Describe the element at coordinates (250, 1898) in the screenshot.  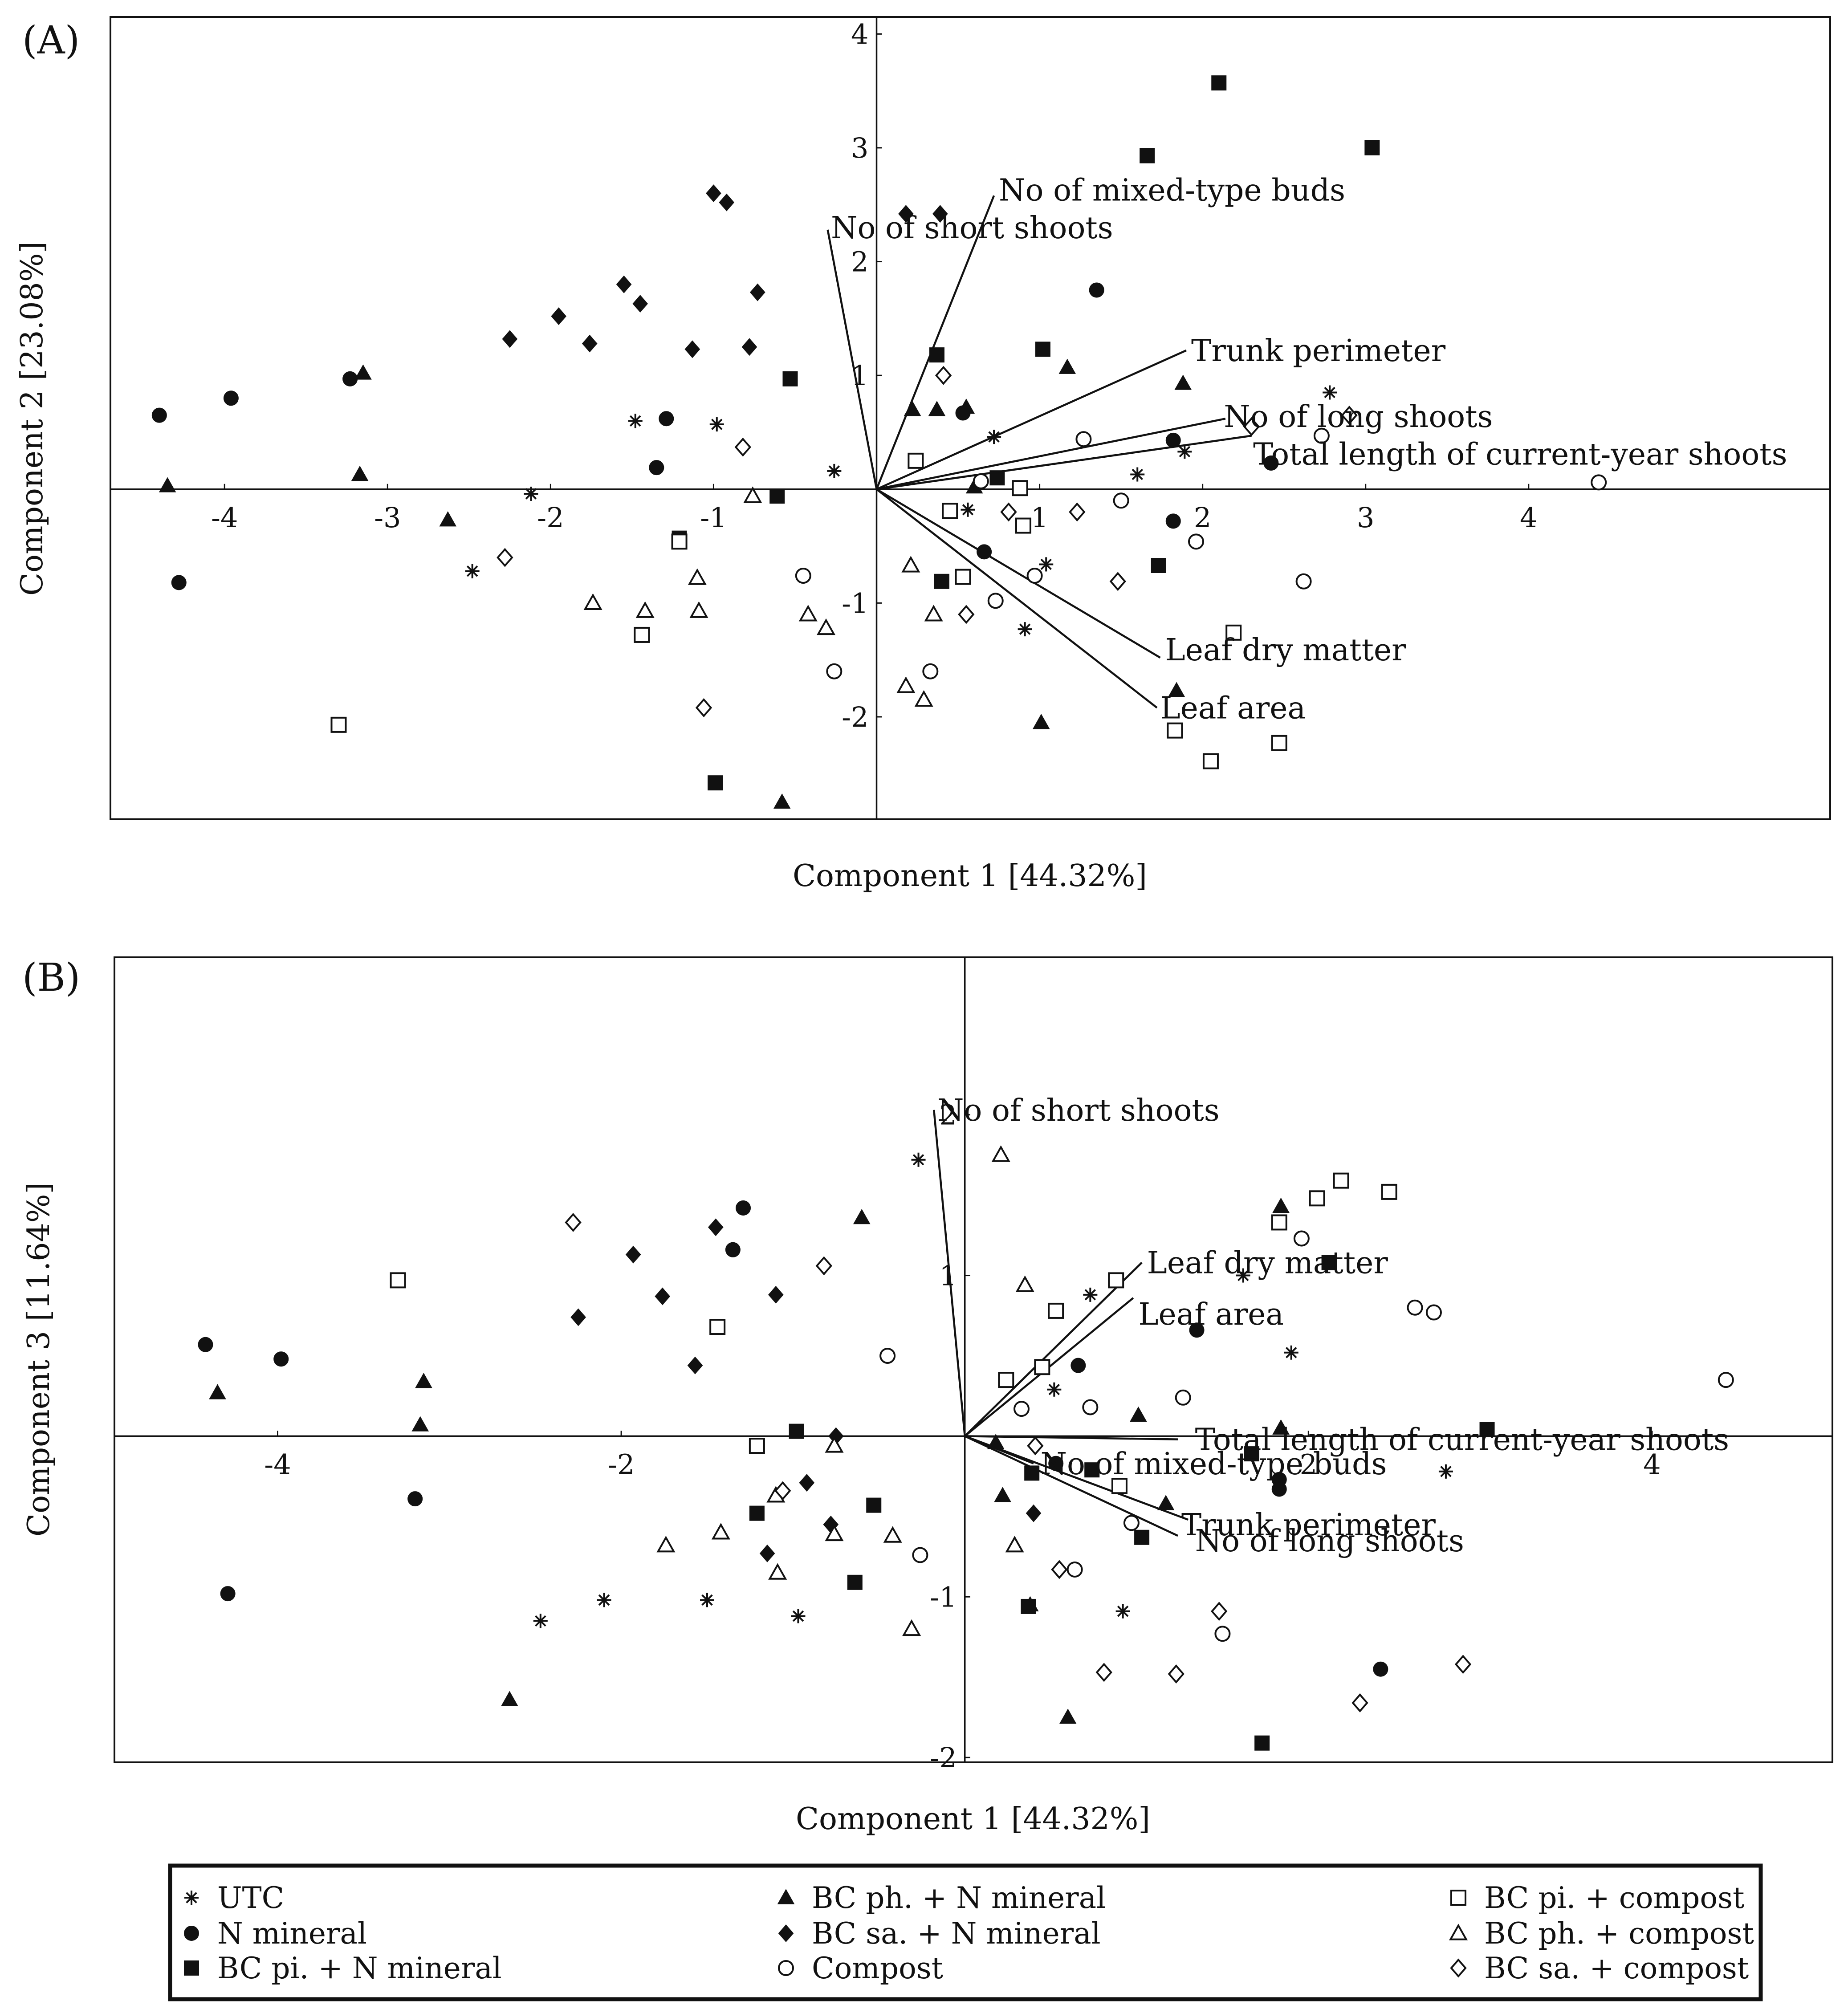
I see `legend-label-utc: UTC` at that location.